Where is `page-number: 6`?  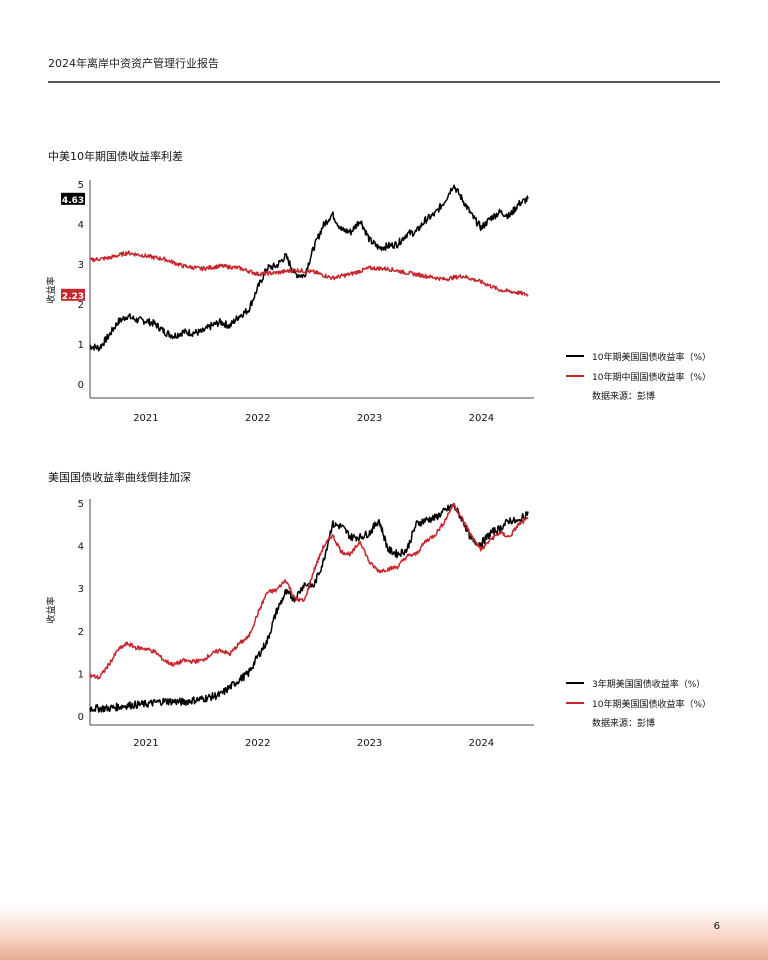 page-number: 6 is located at coordinates (716, 926).